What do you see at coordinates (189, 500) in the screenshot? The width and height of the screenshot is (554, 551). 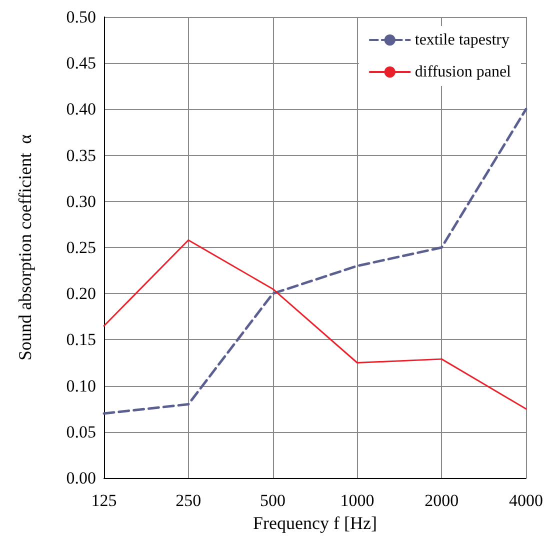 I see `x-tick-label: 250` at bounding box center [189, 500].